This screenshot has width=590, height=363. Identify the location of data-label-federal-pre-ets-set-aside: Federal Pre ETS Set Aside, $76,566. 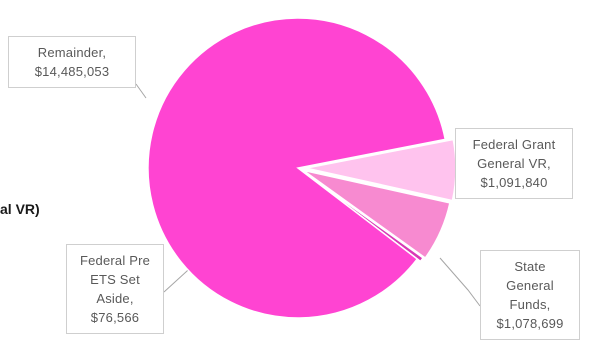
(115, 289).